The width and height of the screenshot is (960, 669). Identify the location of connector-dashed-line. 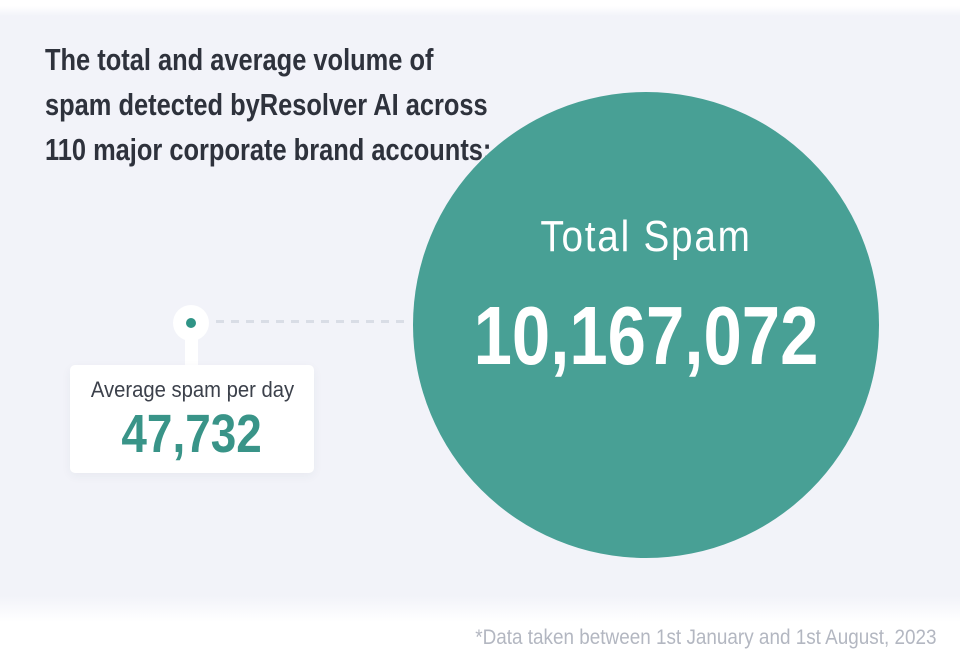
(312, 321).